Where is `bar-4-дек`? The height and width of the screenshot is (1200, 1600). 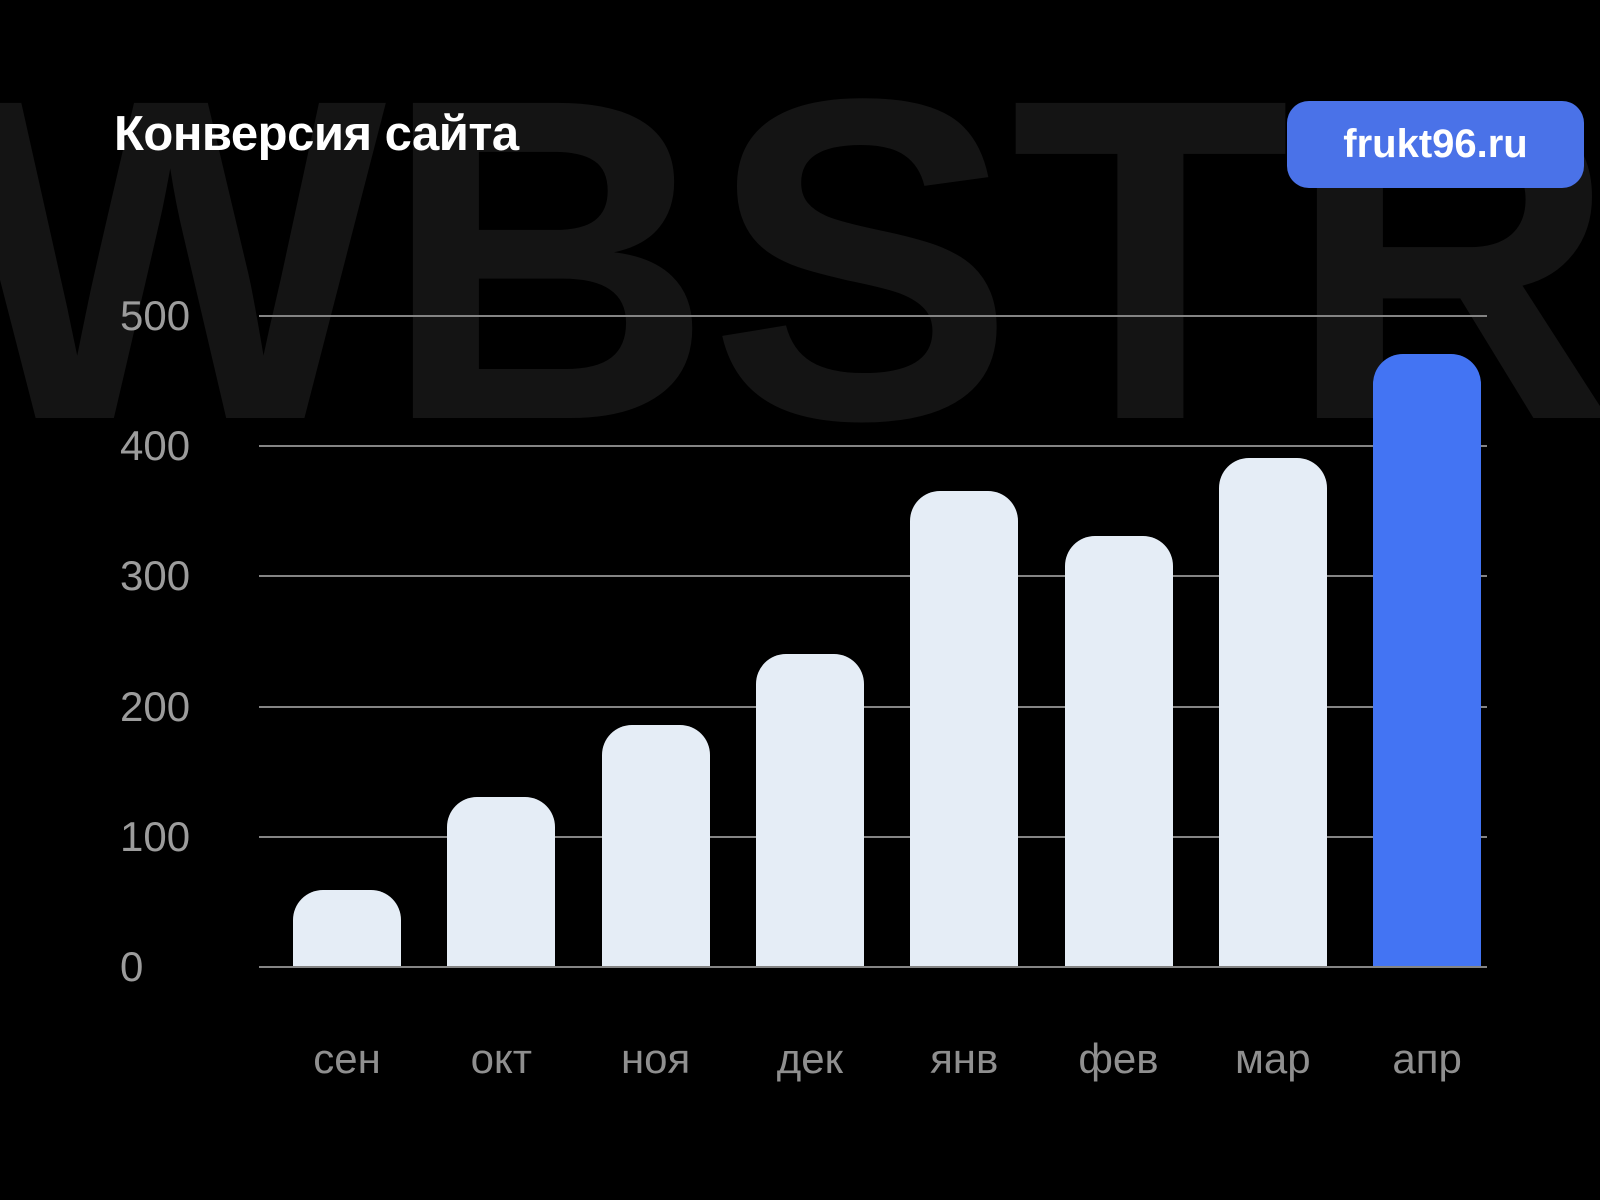
bar-4-дек is located at coordinates (809, 809).